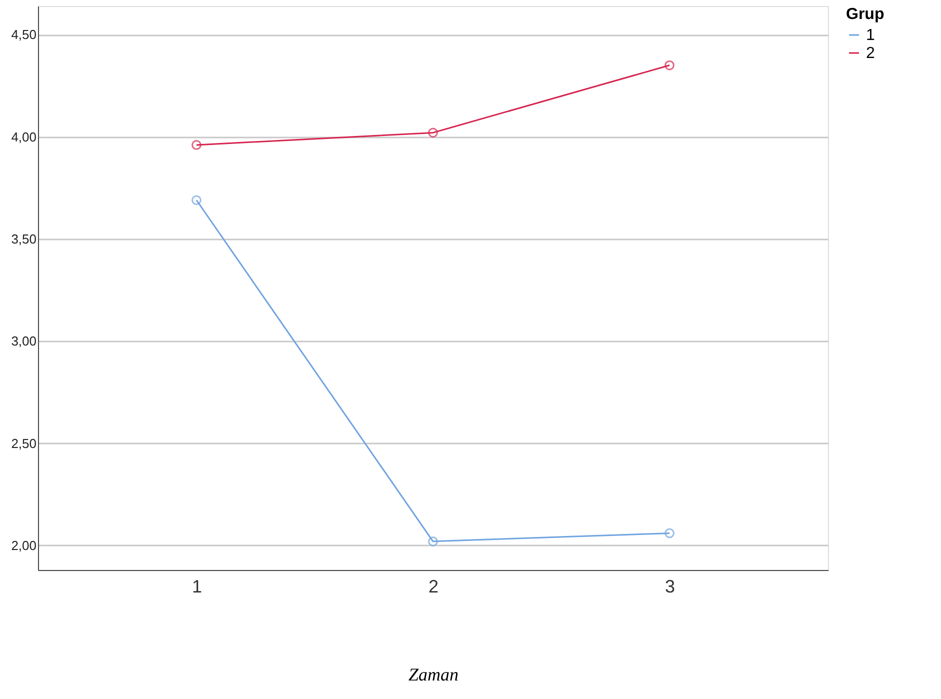 The height and width of the screenshot is (699, 941). What do you see at coordinates (23, 136) in the screenshot?
I see `y-tick-label: 4,00` at bounding box center [23, 136].